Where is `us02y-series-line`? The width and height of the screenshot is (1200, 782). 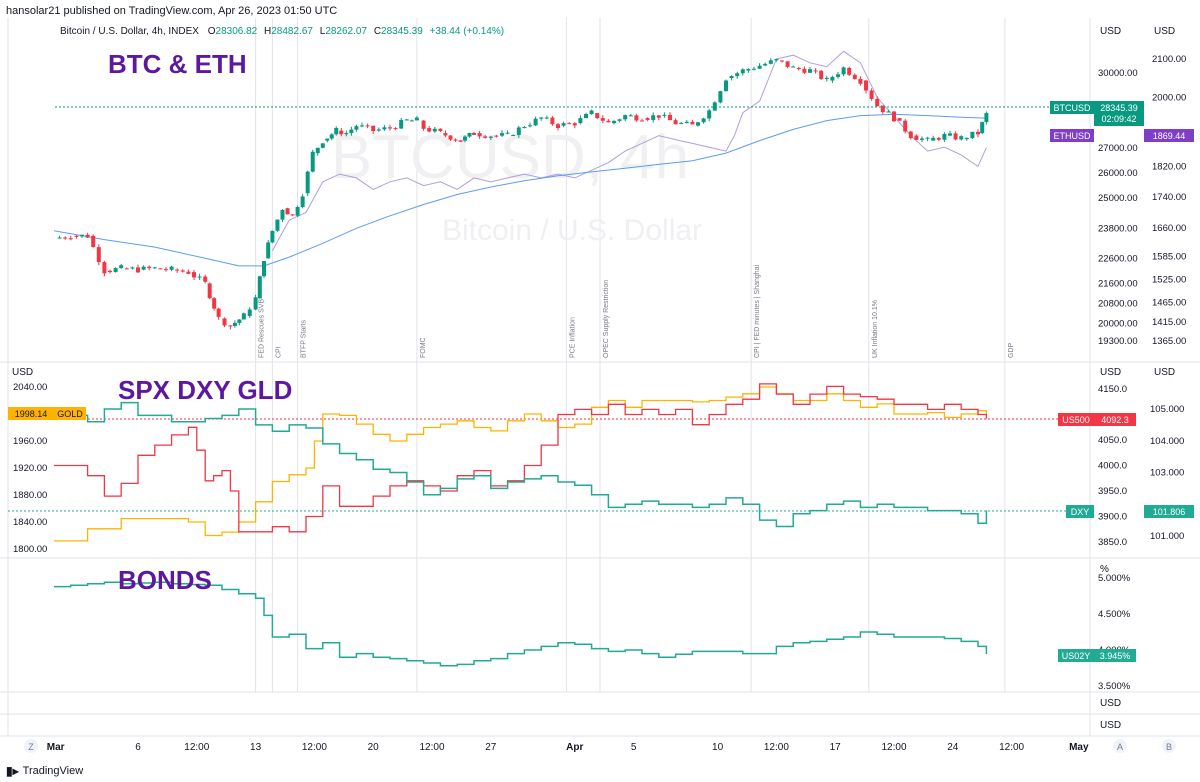 us02y-series-line is located at coordinates (521, 624).